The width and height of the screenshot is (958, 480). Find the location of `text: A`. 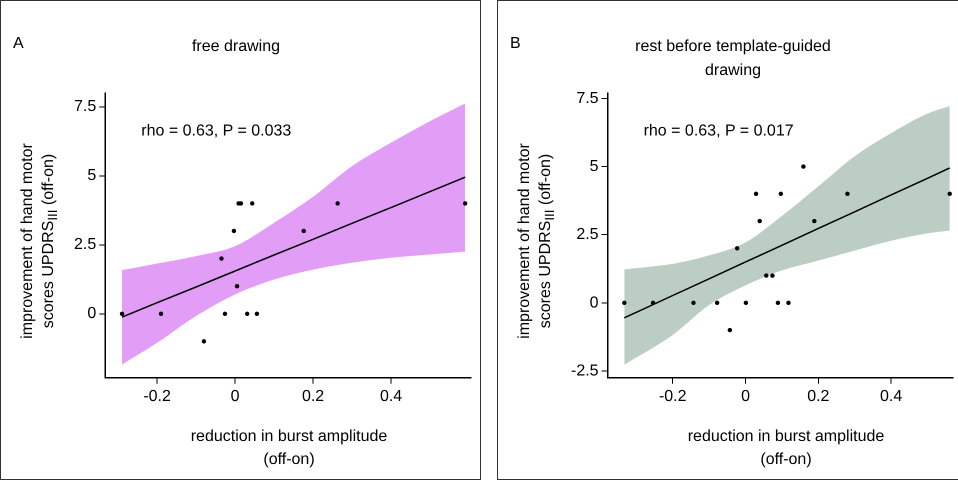

text: A is located at coordinates (18, 44).